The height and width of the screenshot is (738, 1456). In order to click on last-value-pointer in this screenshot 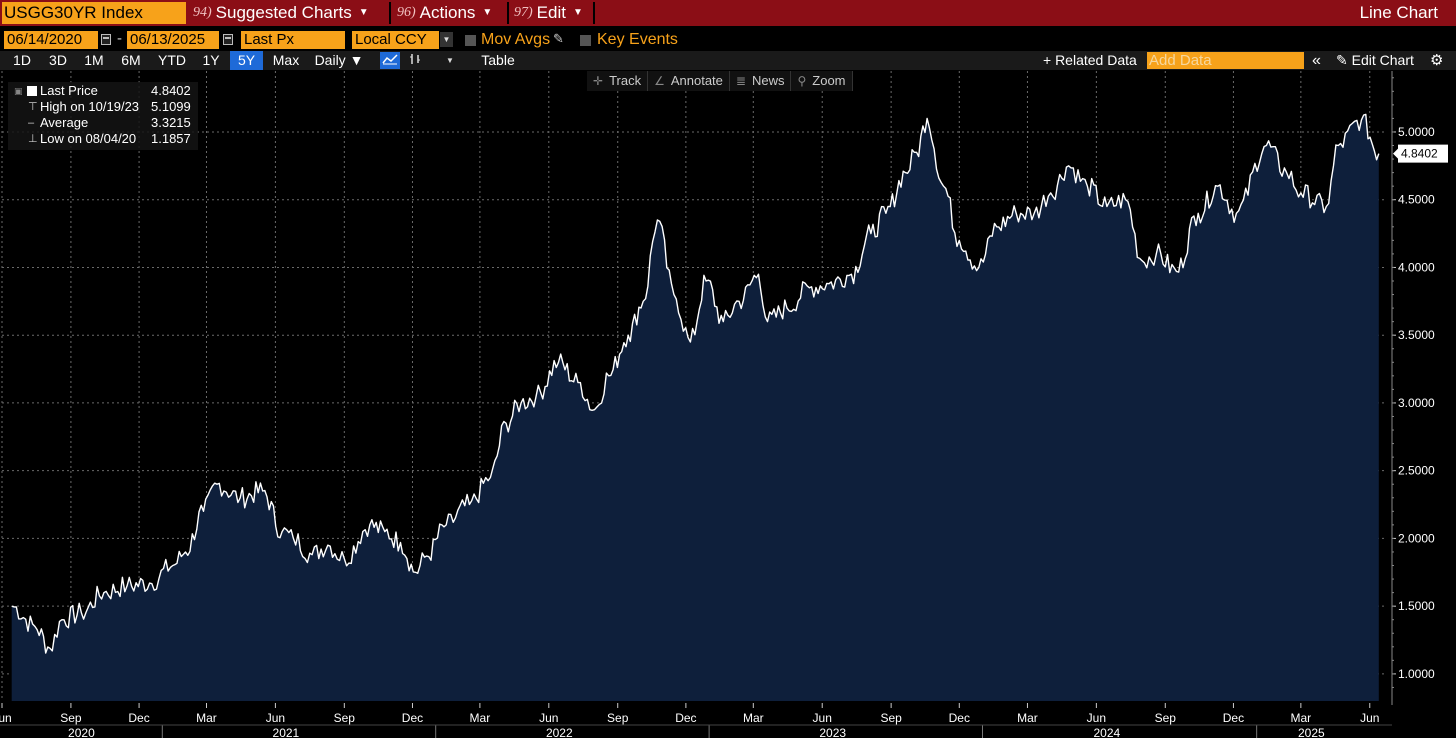, I will do `click(1395, 153)`.